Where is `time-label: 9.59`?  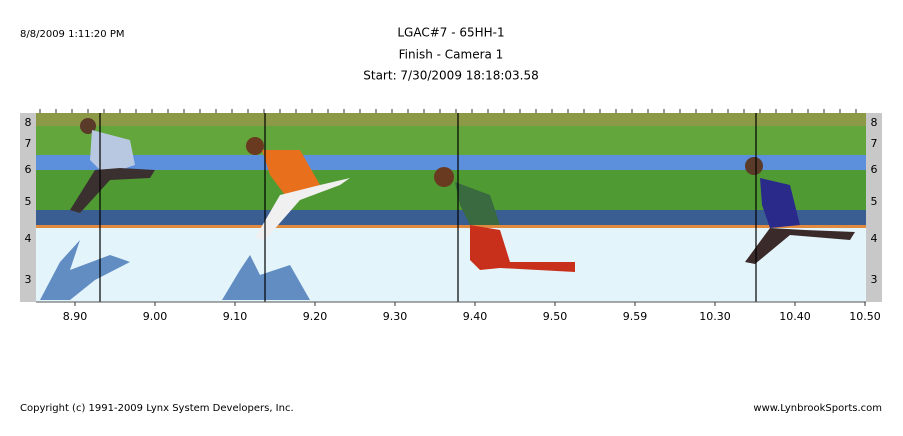 time-label: 9.59 is located at coordinates (635, 316).